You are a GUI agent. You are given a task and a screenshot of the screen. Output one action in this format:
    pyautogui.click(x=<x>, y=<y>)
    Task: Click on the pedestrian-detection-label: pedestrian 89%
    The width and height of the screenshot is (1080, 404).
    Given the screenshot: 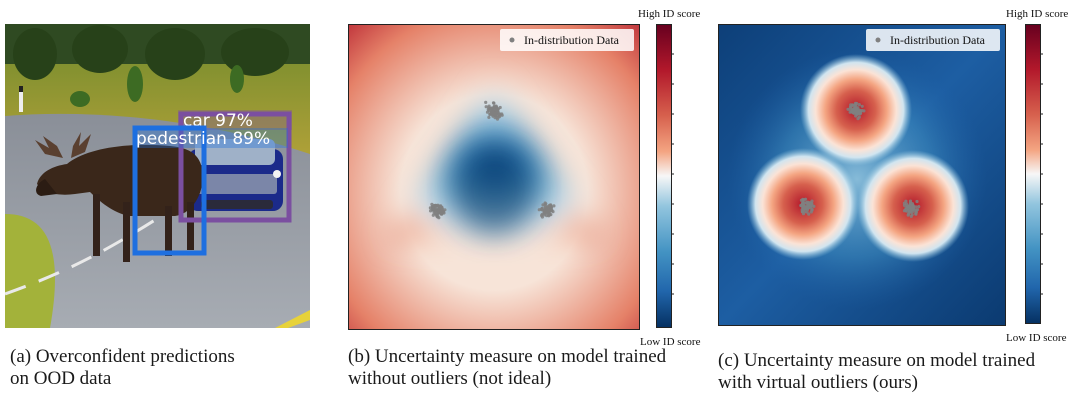 What is the action you would take?
    pyautogui.click(x=203, y=139)
    